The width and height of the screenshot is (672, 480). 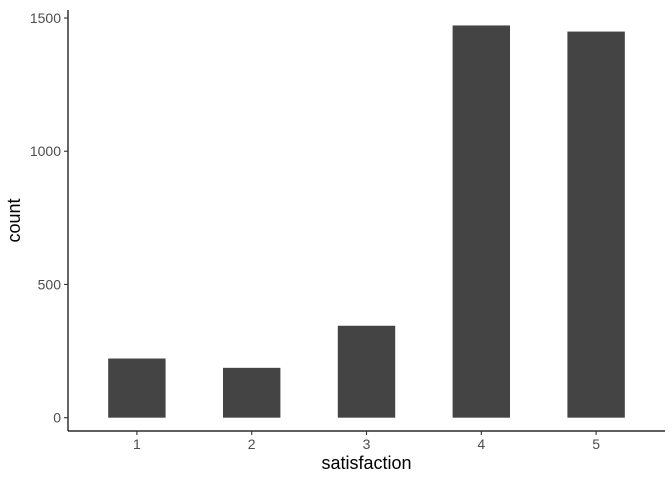 I want to click on y-tick-label: 0, so click(x=57, y=418).